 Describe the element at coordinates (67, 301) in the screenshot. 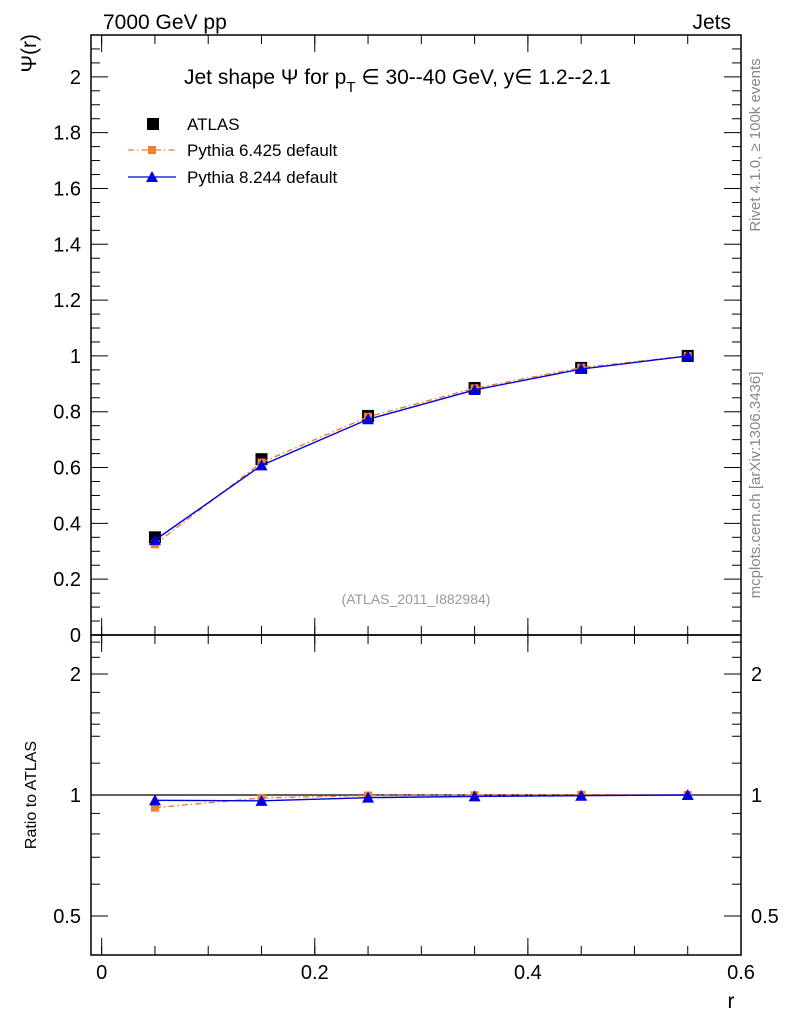

I see `main-ytick-label: 1.2` at that location.